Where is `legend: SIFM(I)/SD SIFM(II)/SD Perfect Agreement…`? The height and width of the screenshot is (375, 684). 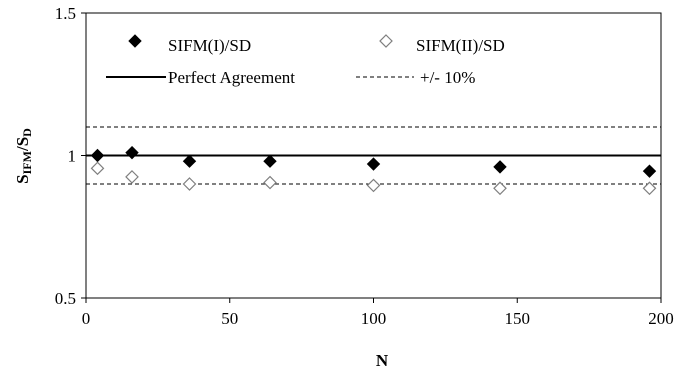
legend: SIFM(I)/SD SIFM(II)/SD Perfect Agreement… is located at coordinates (305, 60).